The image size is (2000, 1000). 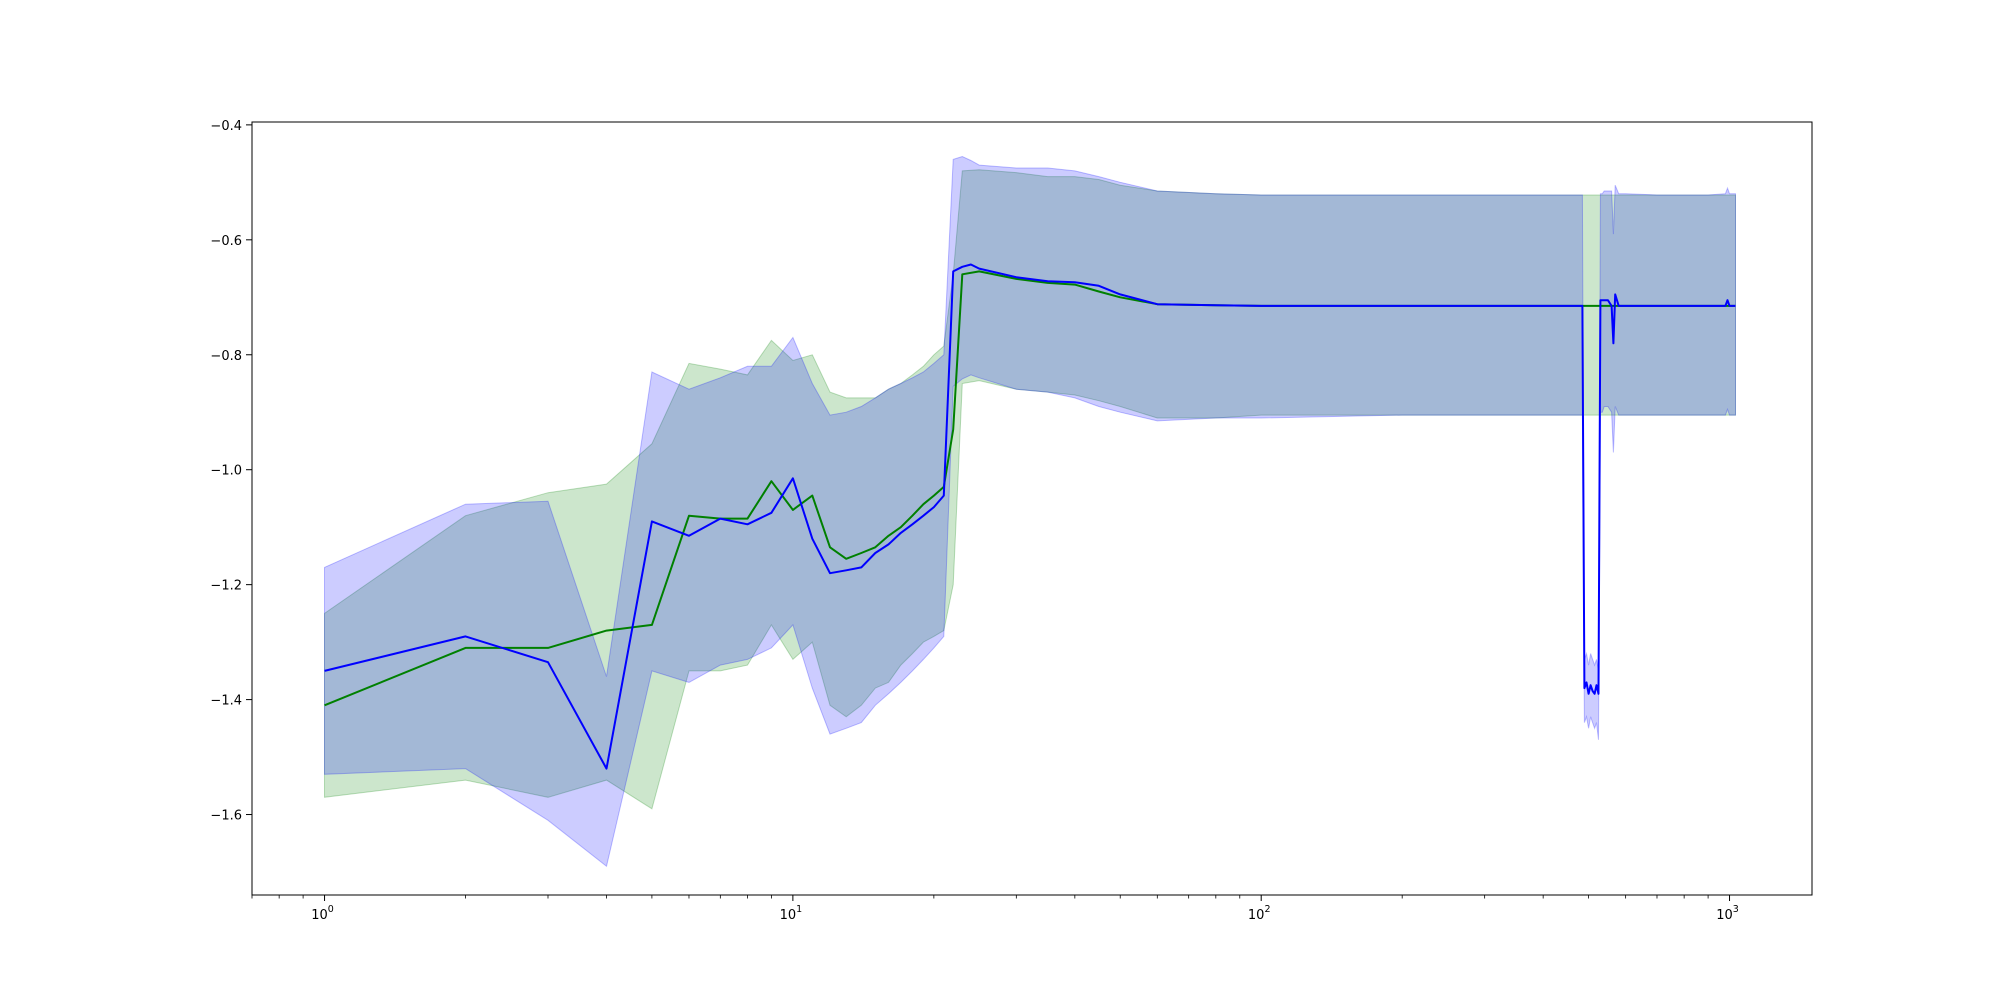 I want to click on x-tick-label: 10⁰, so click(x=322, y=913).